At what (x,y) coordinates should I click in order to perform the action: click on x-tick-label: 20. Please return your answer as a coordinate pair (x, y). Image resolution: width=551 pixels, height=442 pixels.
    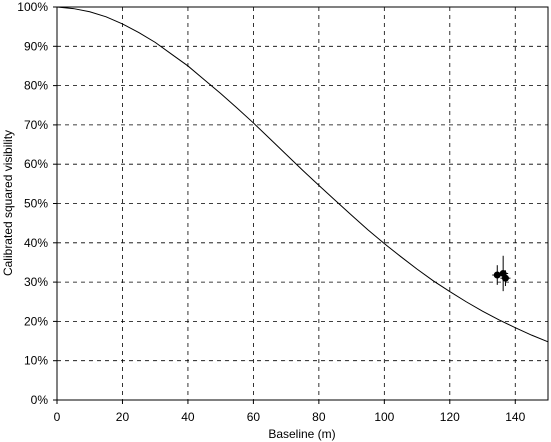
    Looking at the image, I should click on (123, 417).